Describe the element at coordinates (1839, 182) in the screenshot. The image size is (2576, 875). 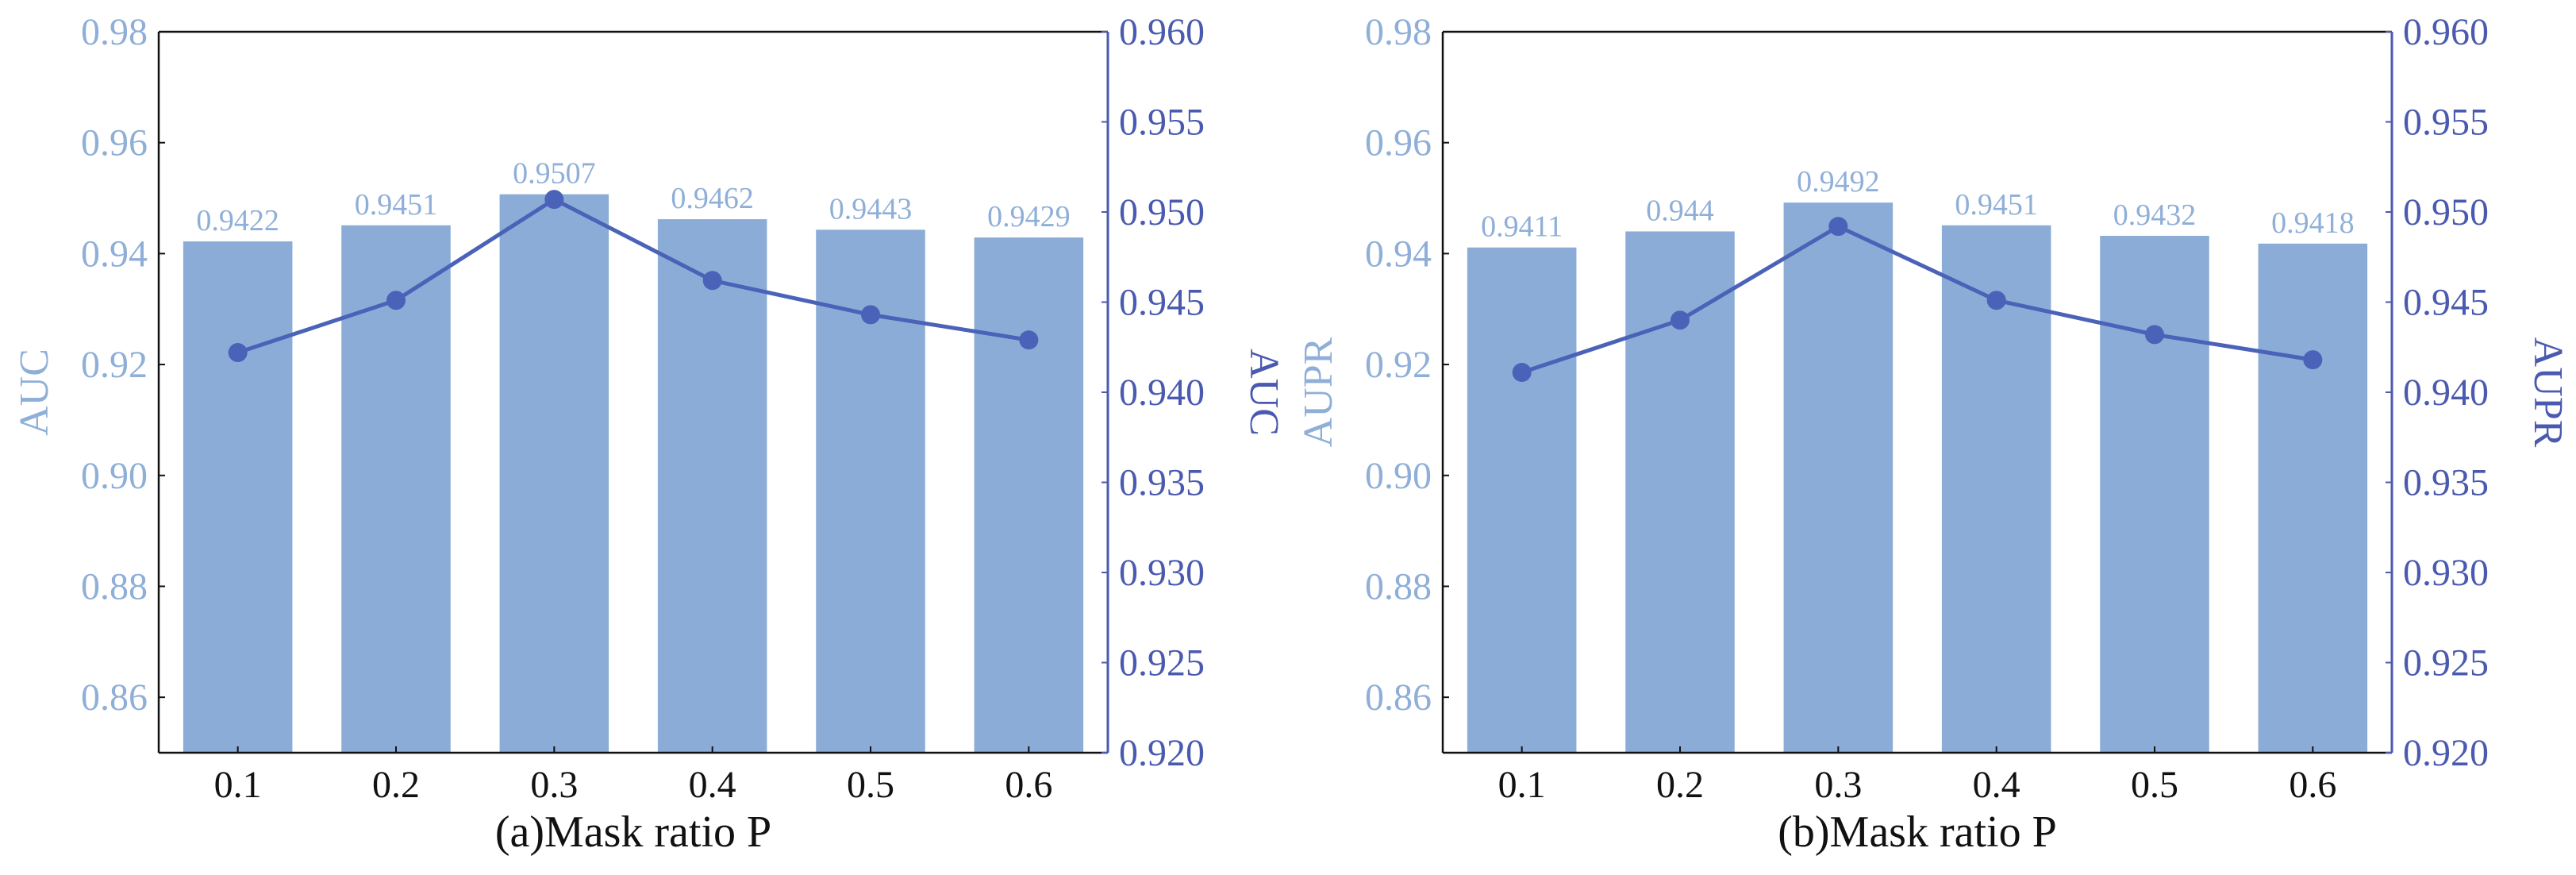
I see `bar-value-label: 0.9492` at that location.